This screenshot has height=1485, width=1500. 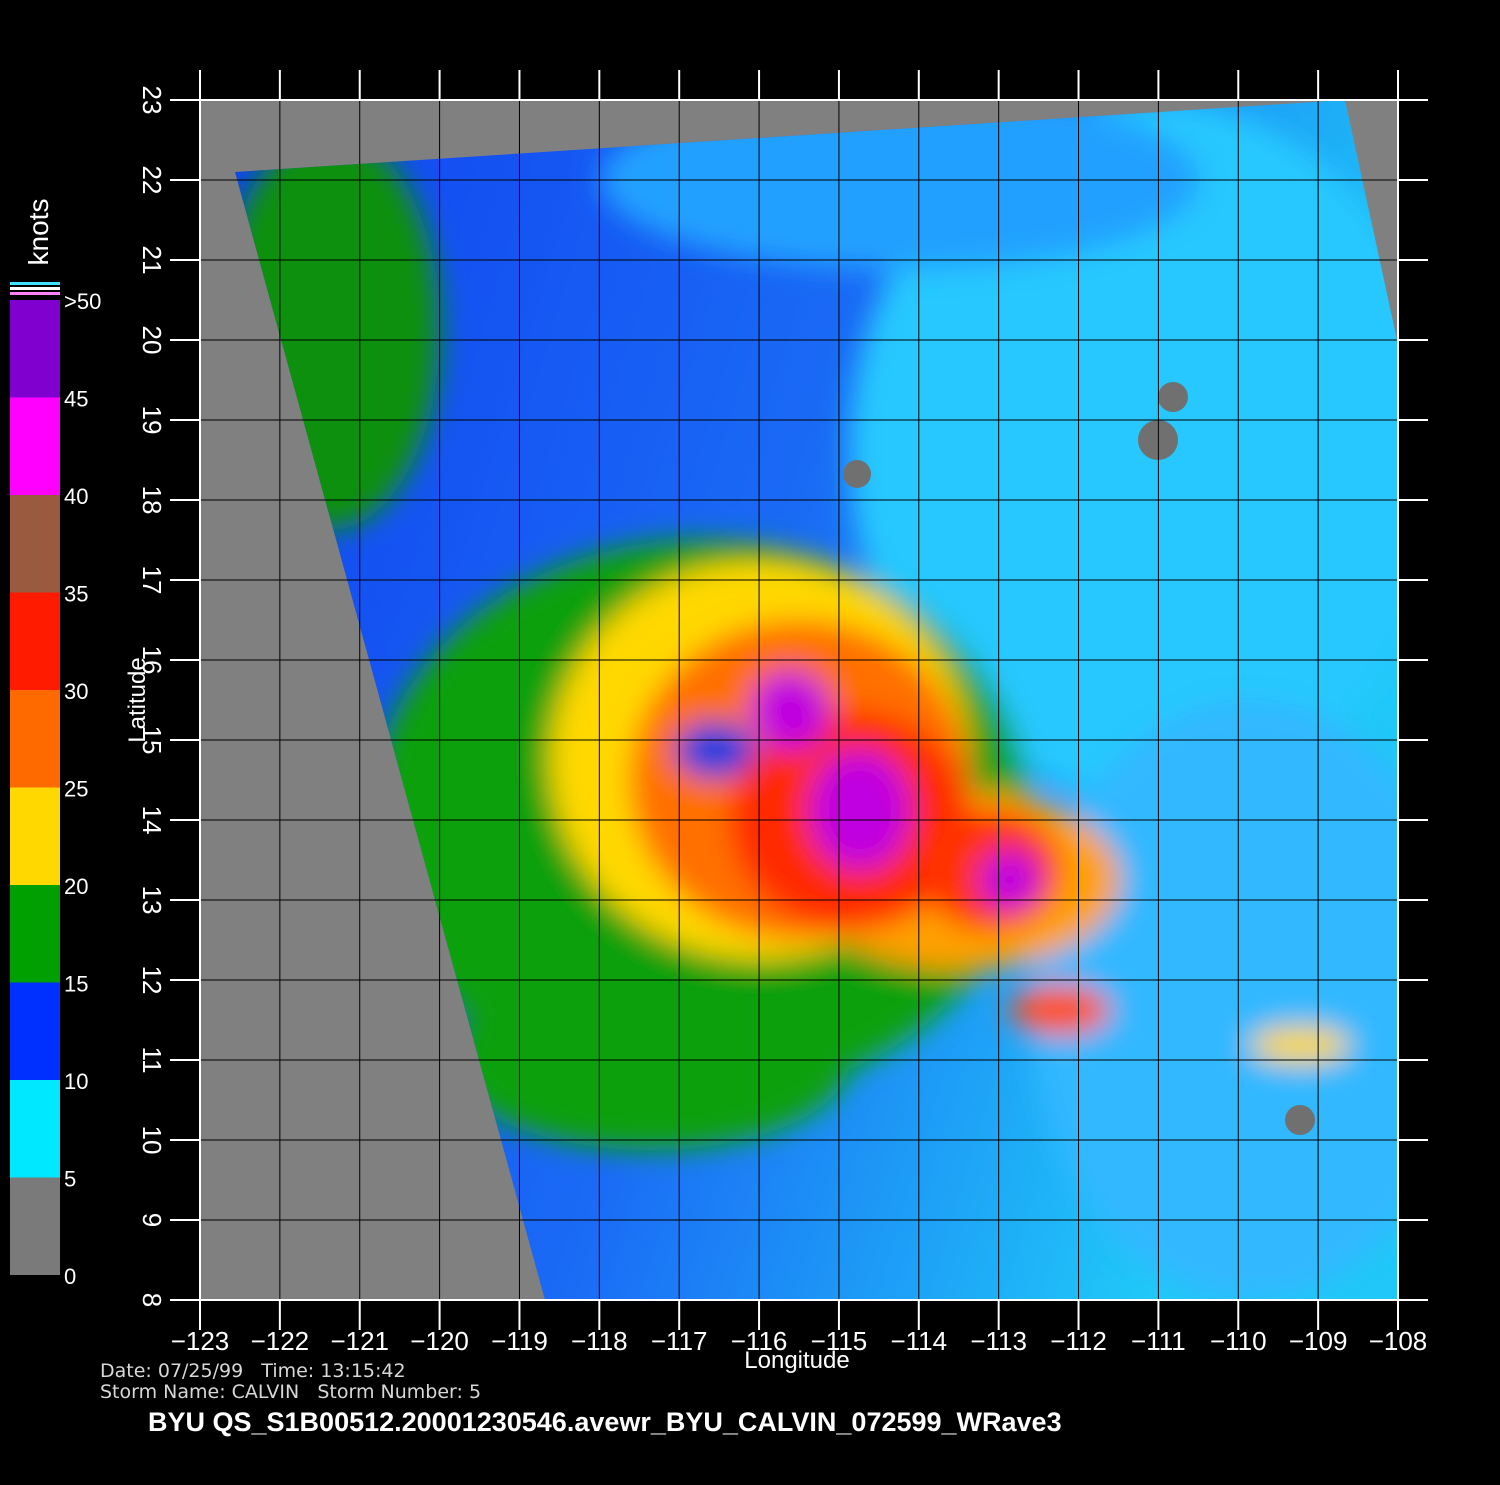 I want to click on colorbar-tick-label: 25, so click(x=76, y=788).